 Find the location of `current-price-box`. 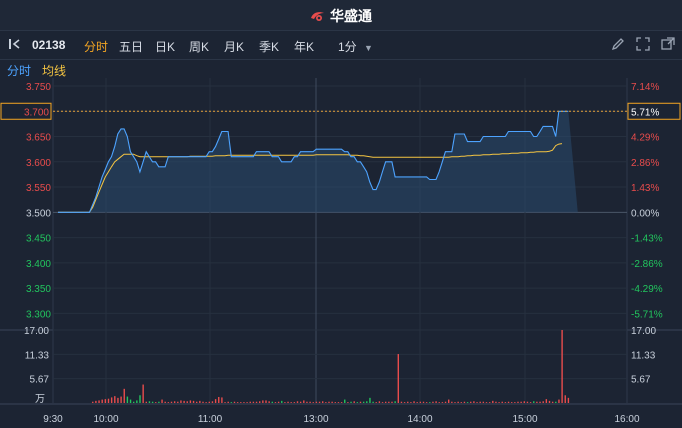

current-price-box is located at coordinates (26, 111).